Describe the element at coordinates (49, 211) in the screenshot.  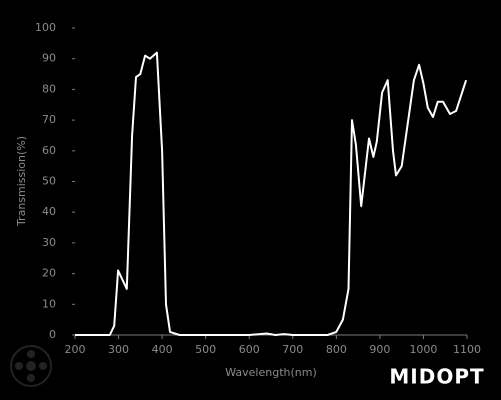
I see `y-tick-label: 40` at that location.